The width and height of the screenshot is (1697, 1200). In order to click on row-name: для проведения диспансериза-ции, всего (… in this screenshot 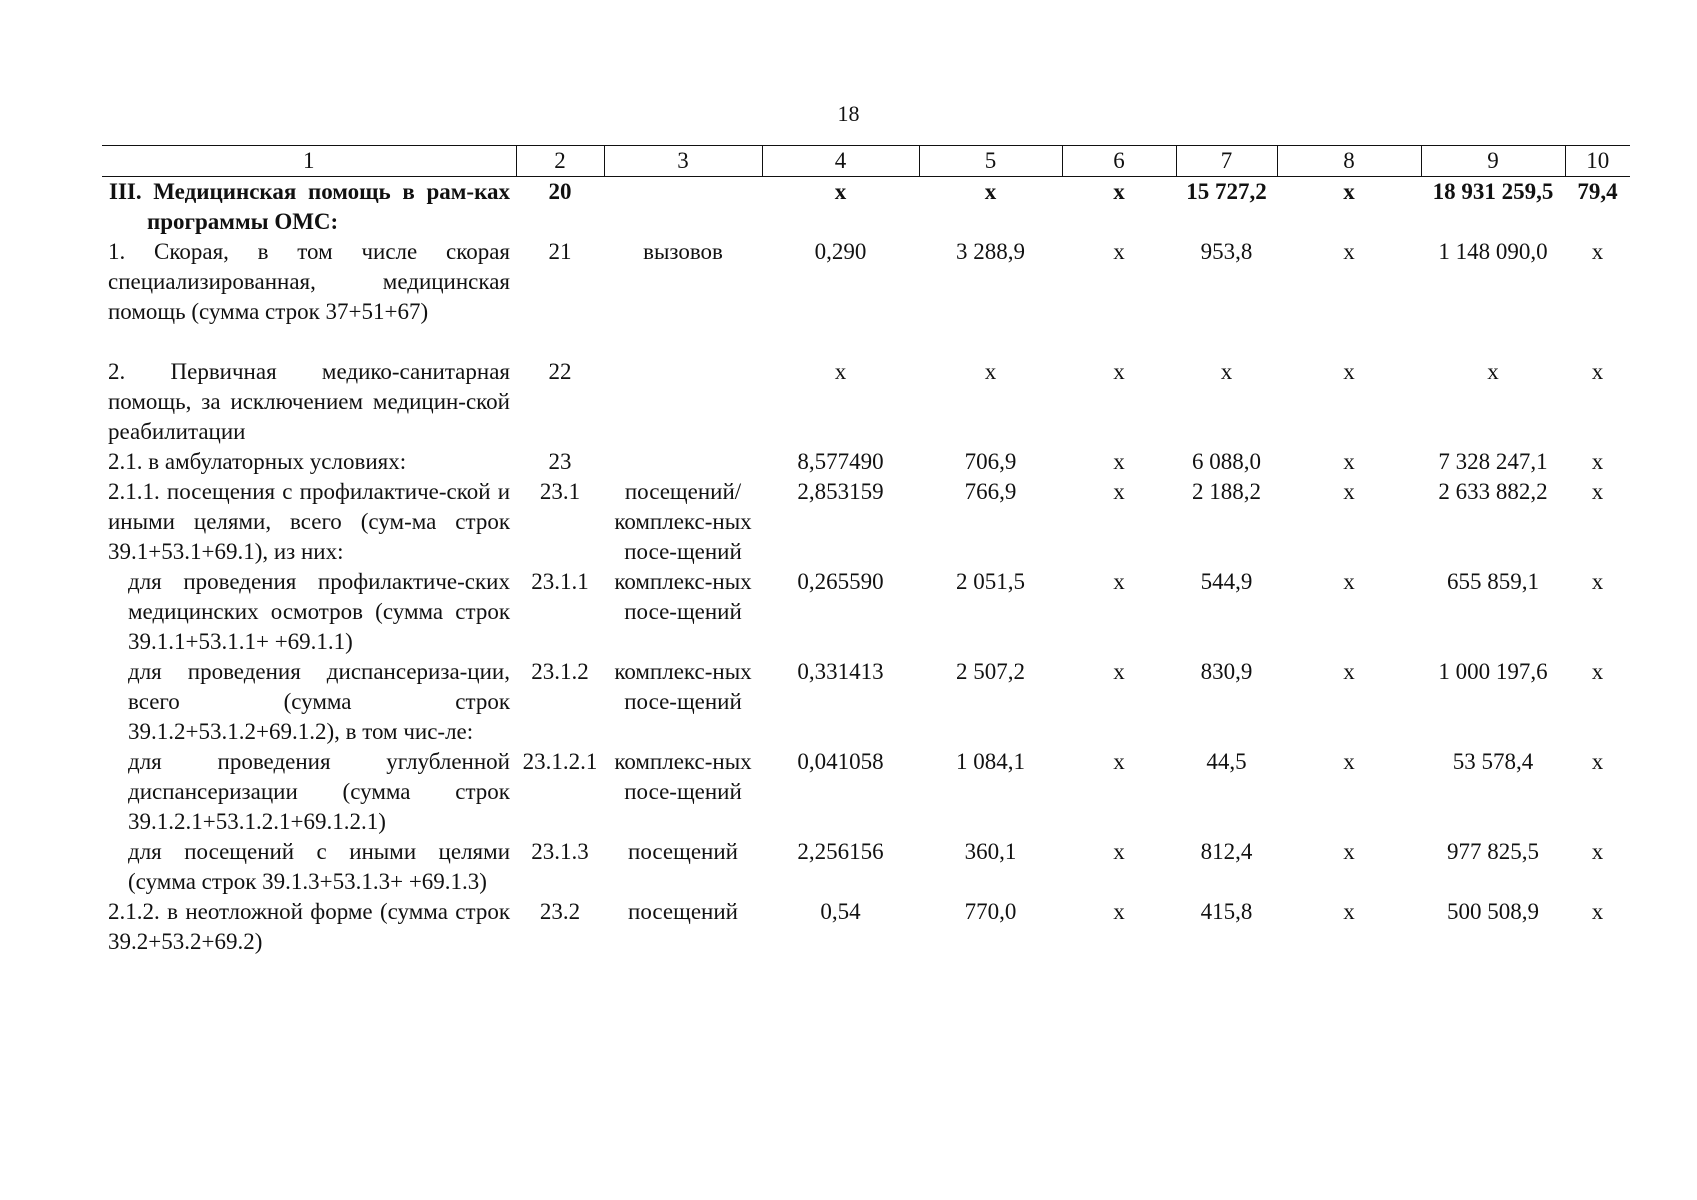, I will do `click(319, 701)`.